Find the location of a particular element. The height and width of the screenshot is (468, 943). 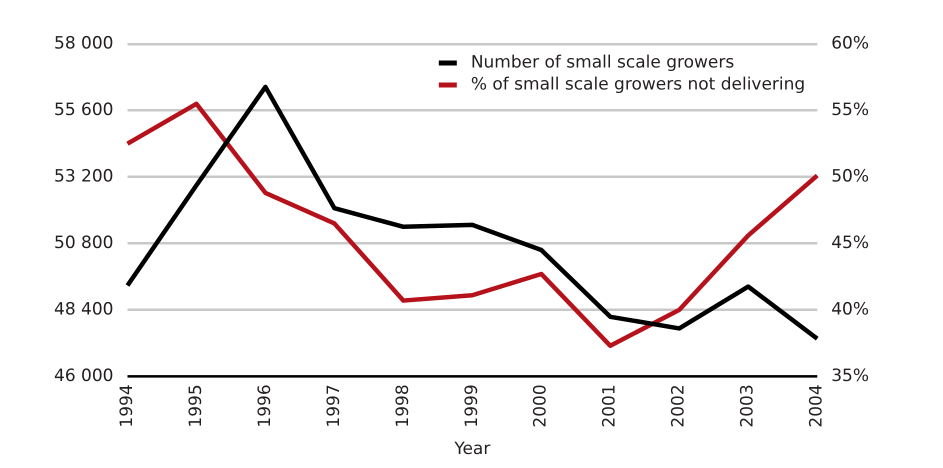

y-tick-label: 55 600 is located at coordinates (84, 110).